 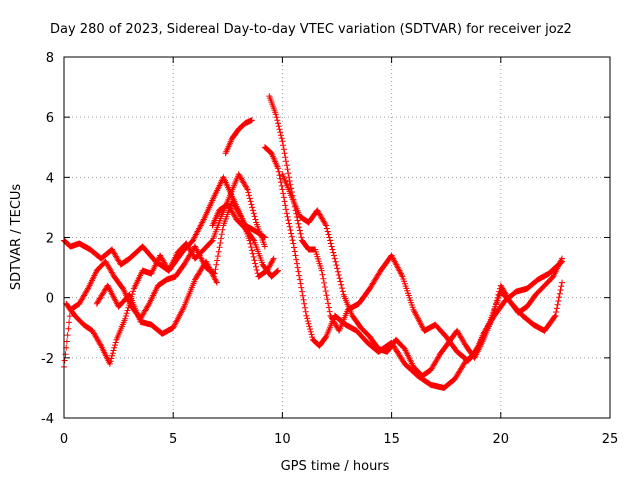 What do you see at coordinates (50, 118) in the screenshot?
I see `y-tick-label: 6` at bounding box center [50, 118].